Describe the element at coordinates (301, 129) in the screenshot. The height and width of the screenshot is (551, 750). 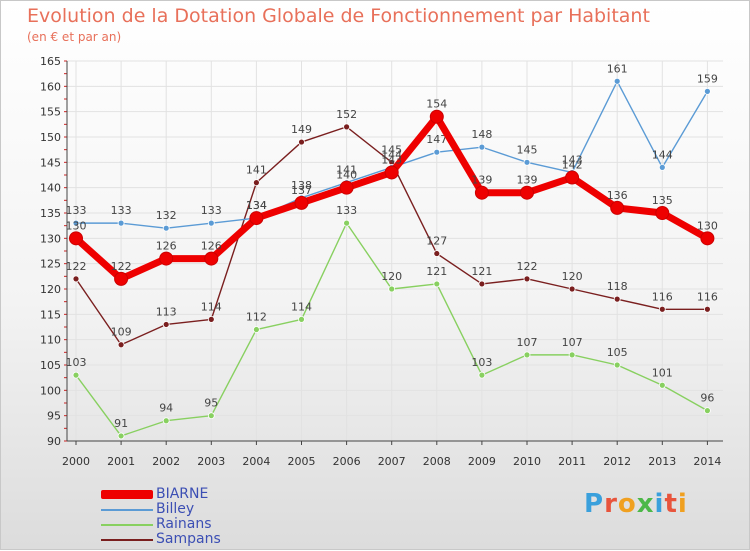
I see `data-label-sampans: 149` at that location.